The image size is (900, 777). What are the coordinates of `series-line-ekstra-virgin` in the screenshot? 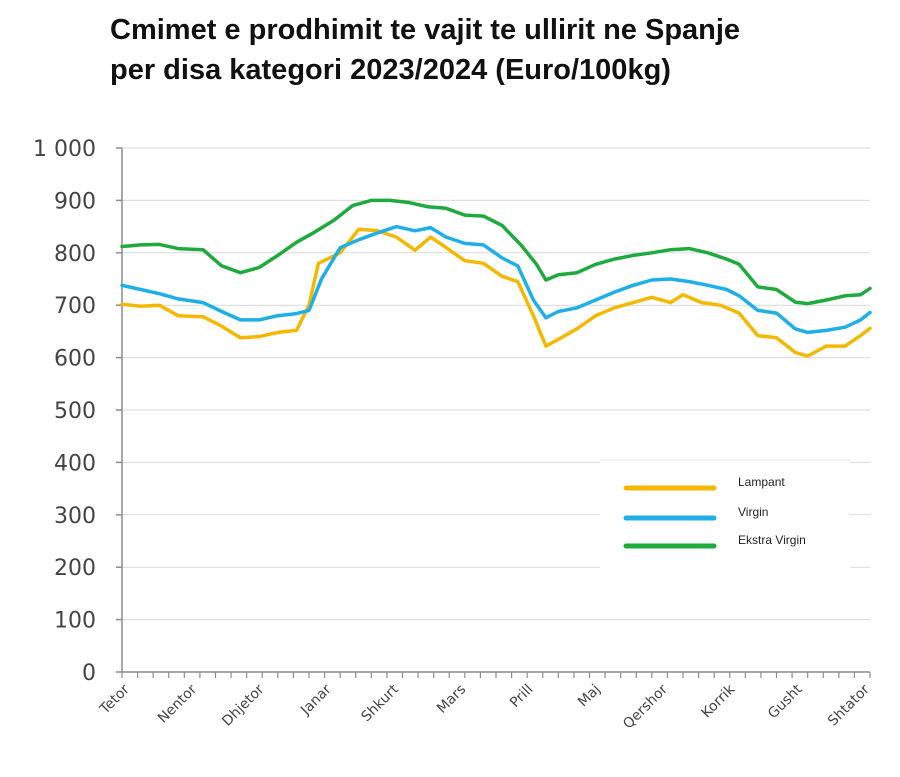 It's located at (496, 252).